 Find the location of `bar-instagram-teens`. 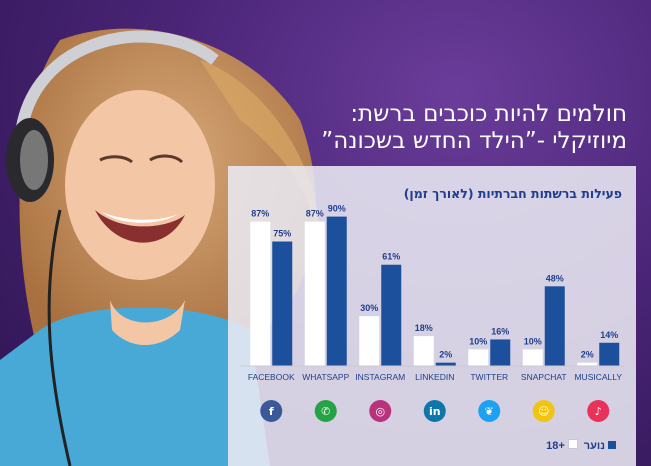

bar-instagram-teens is located at coordinates (391, 315).